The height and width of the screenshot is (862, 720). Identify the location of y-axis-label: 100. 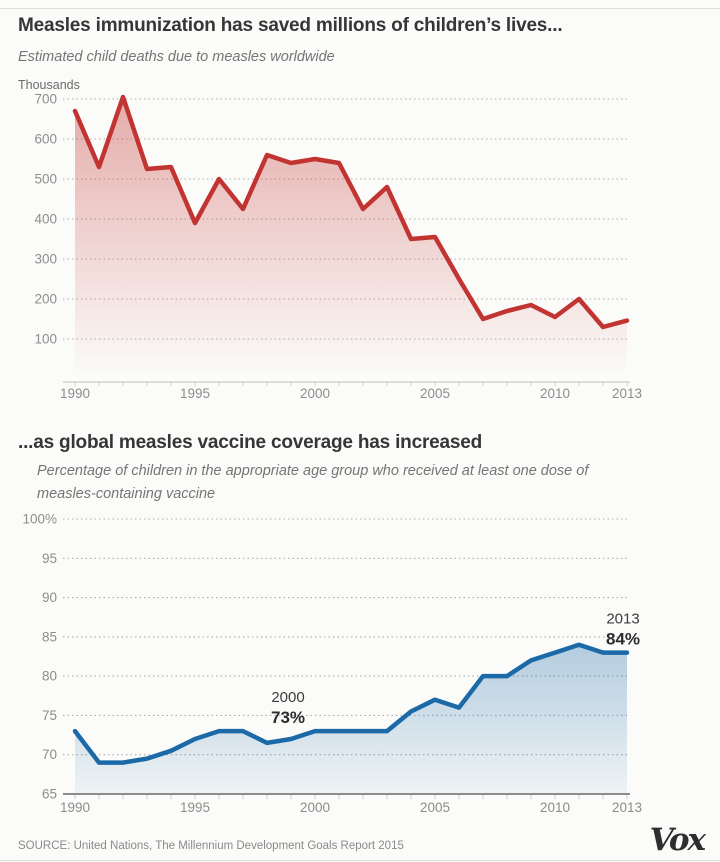
(45, 339).